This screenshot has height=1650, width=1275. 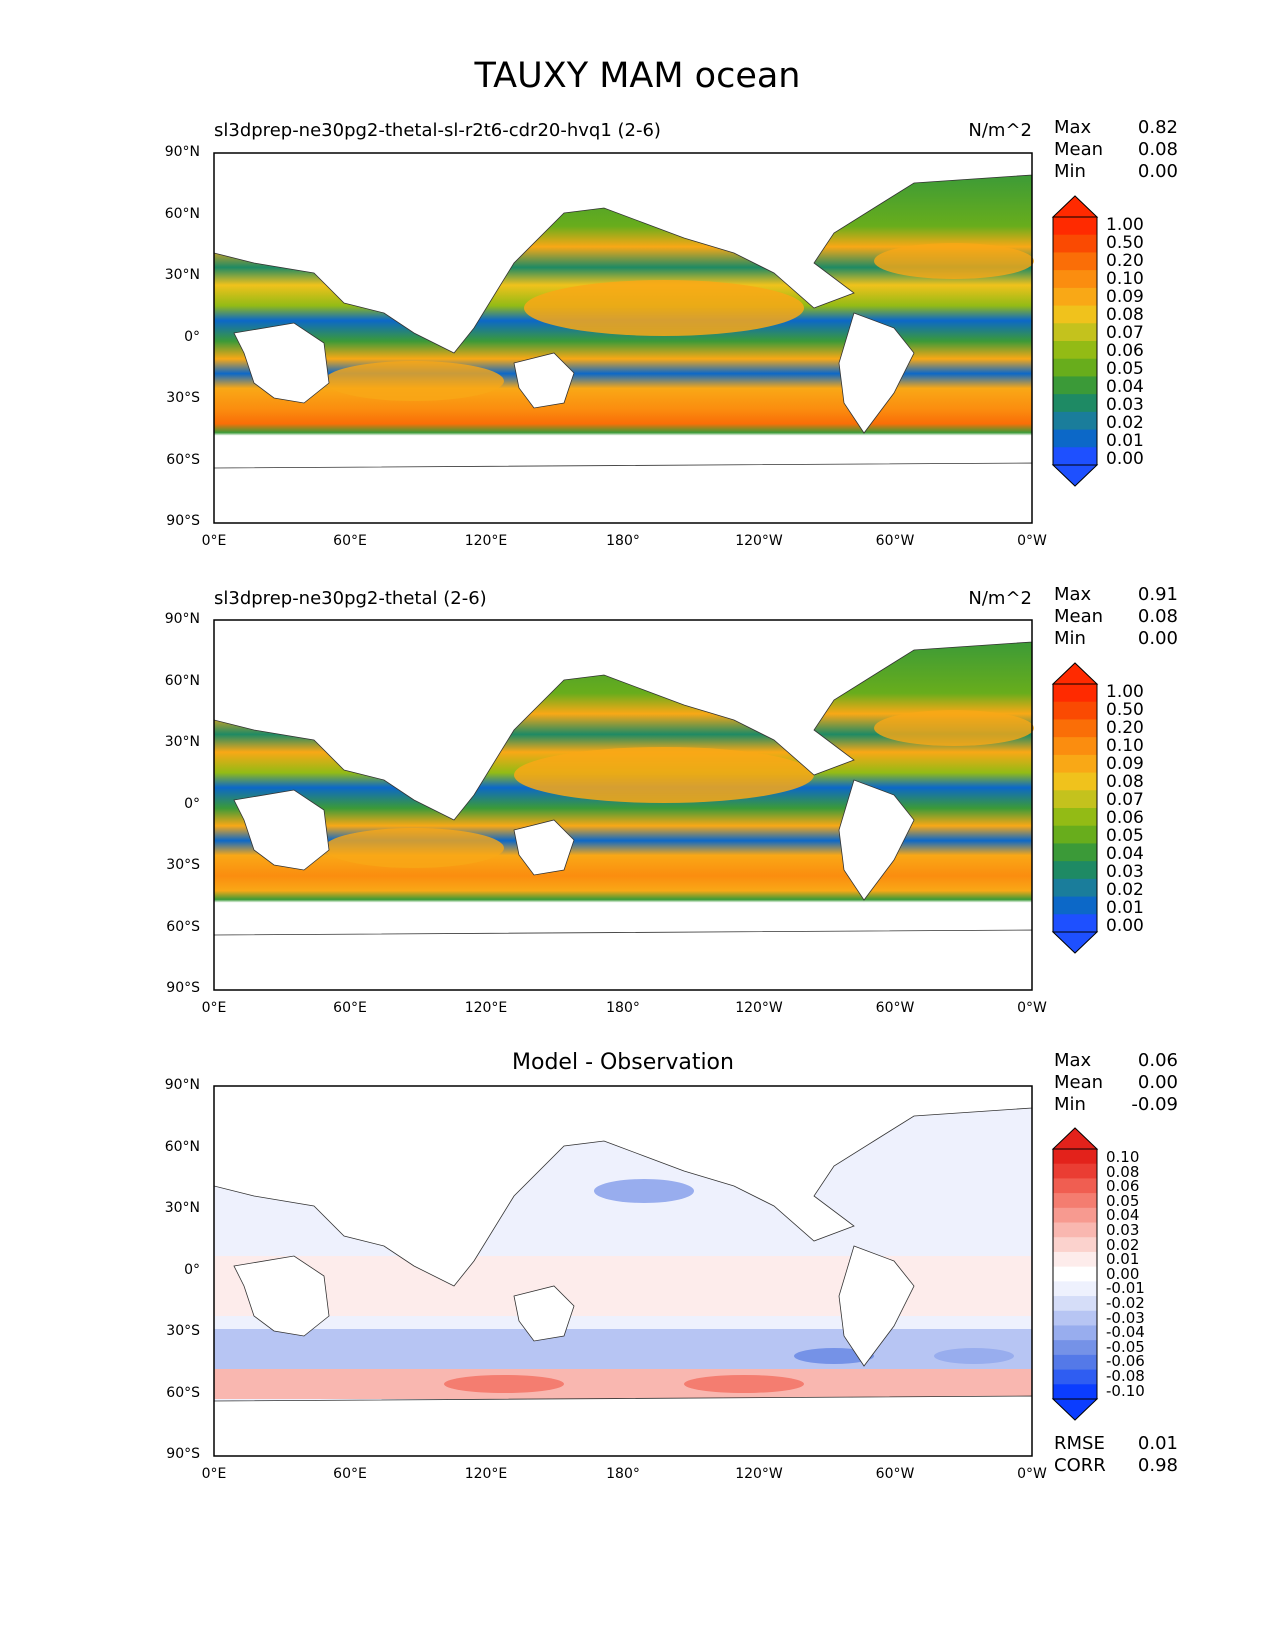 What do you see at coordinates (1125, 1303) in the screenshot?
I see `colorbar-label: -0.02` at bounding box center [1125, 1303].